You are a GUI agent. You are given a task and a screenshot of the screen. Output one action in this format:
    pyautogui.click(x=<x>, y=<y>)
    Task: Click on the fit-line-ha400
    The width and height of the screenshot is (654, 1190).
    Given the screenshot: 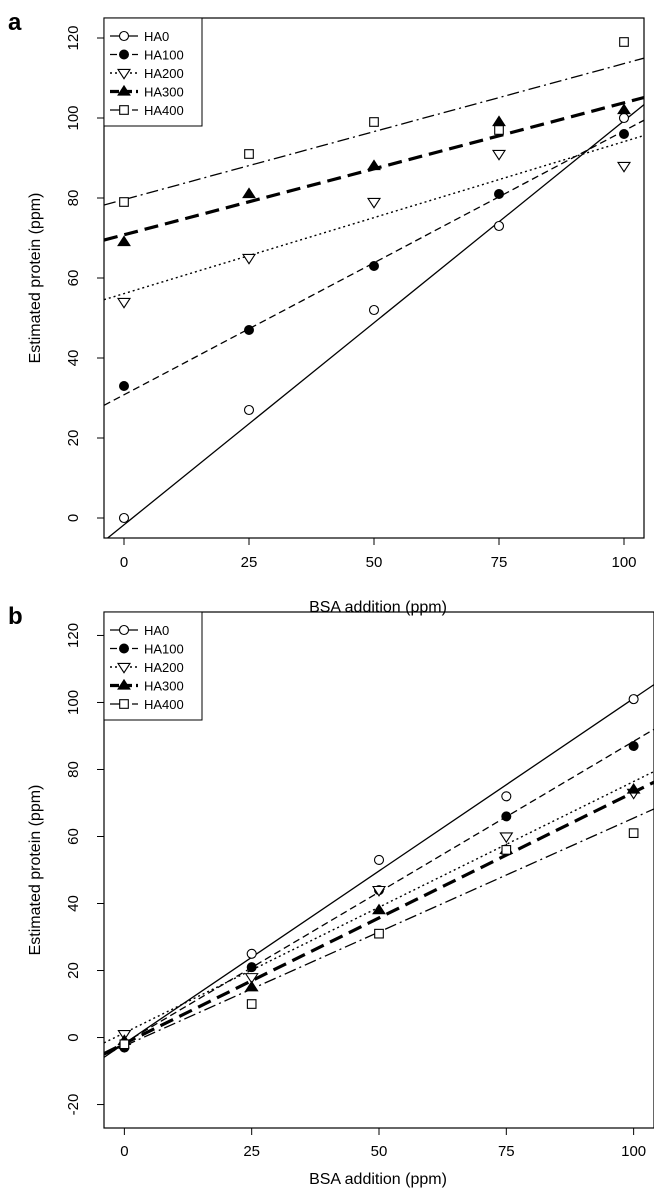 What is the action you would take?
    pyautogui.click(x=374, y=131)
    